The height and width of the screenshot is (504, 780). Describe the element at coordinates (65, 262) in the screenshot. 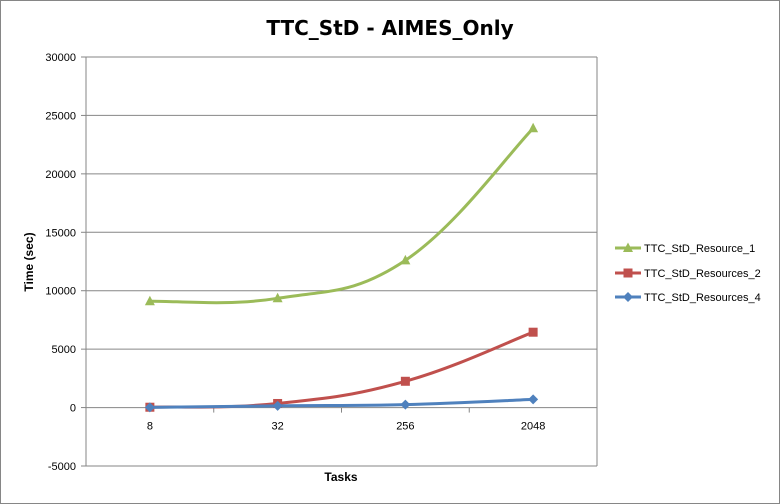

I see `y-axis-ticks: -5000 0 5000 10000 15000 20000 25000 30000` at that location.